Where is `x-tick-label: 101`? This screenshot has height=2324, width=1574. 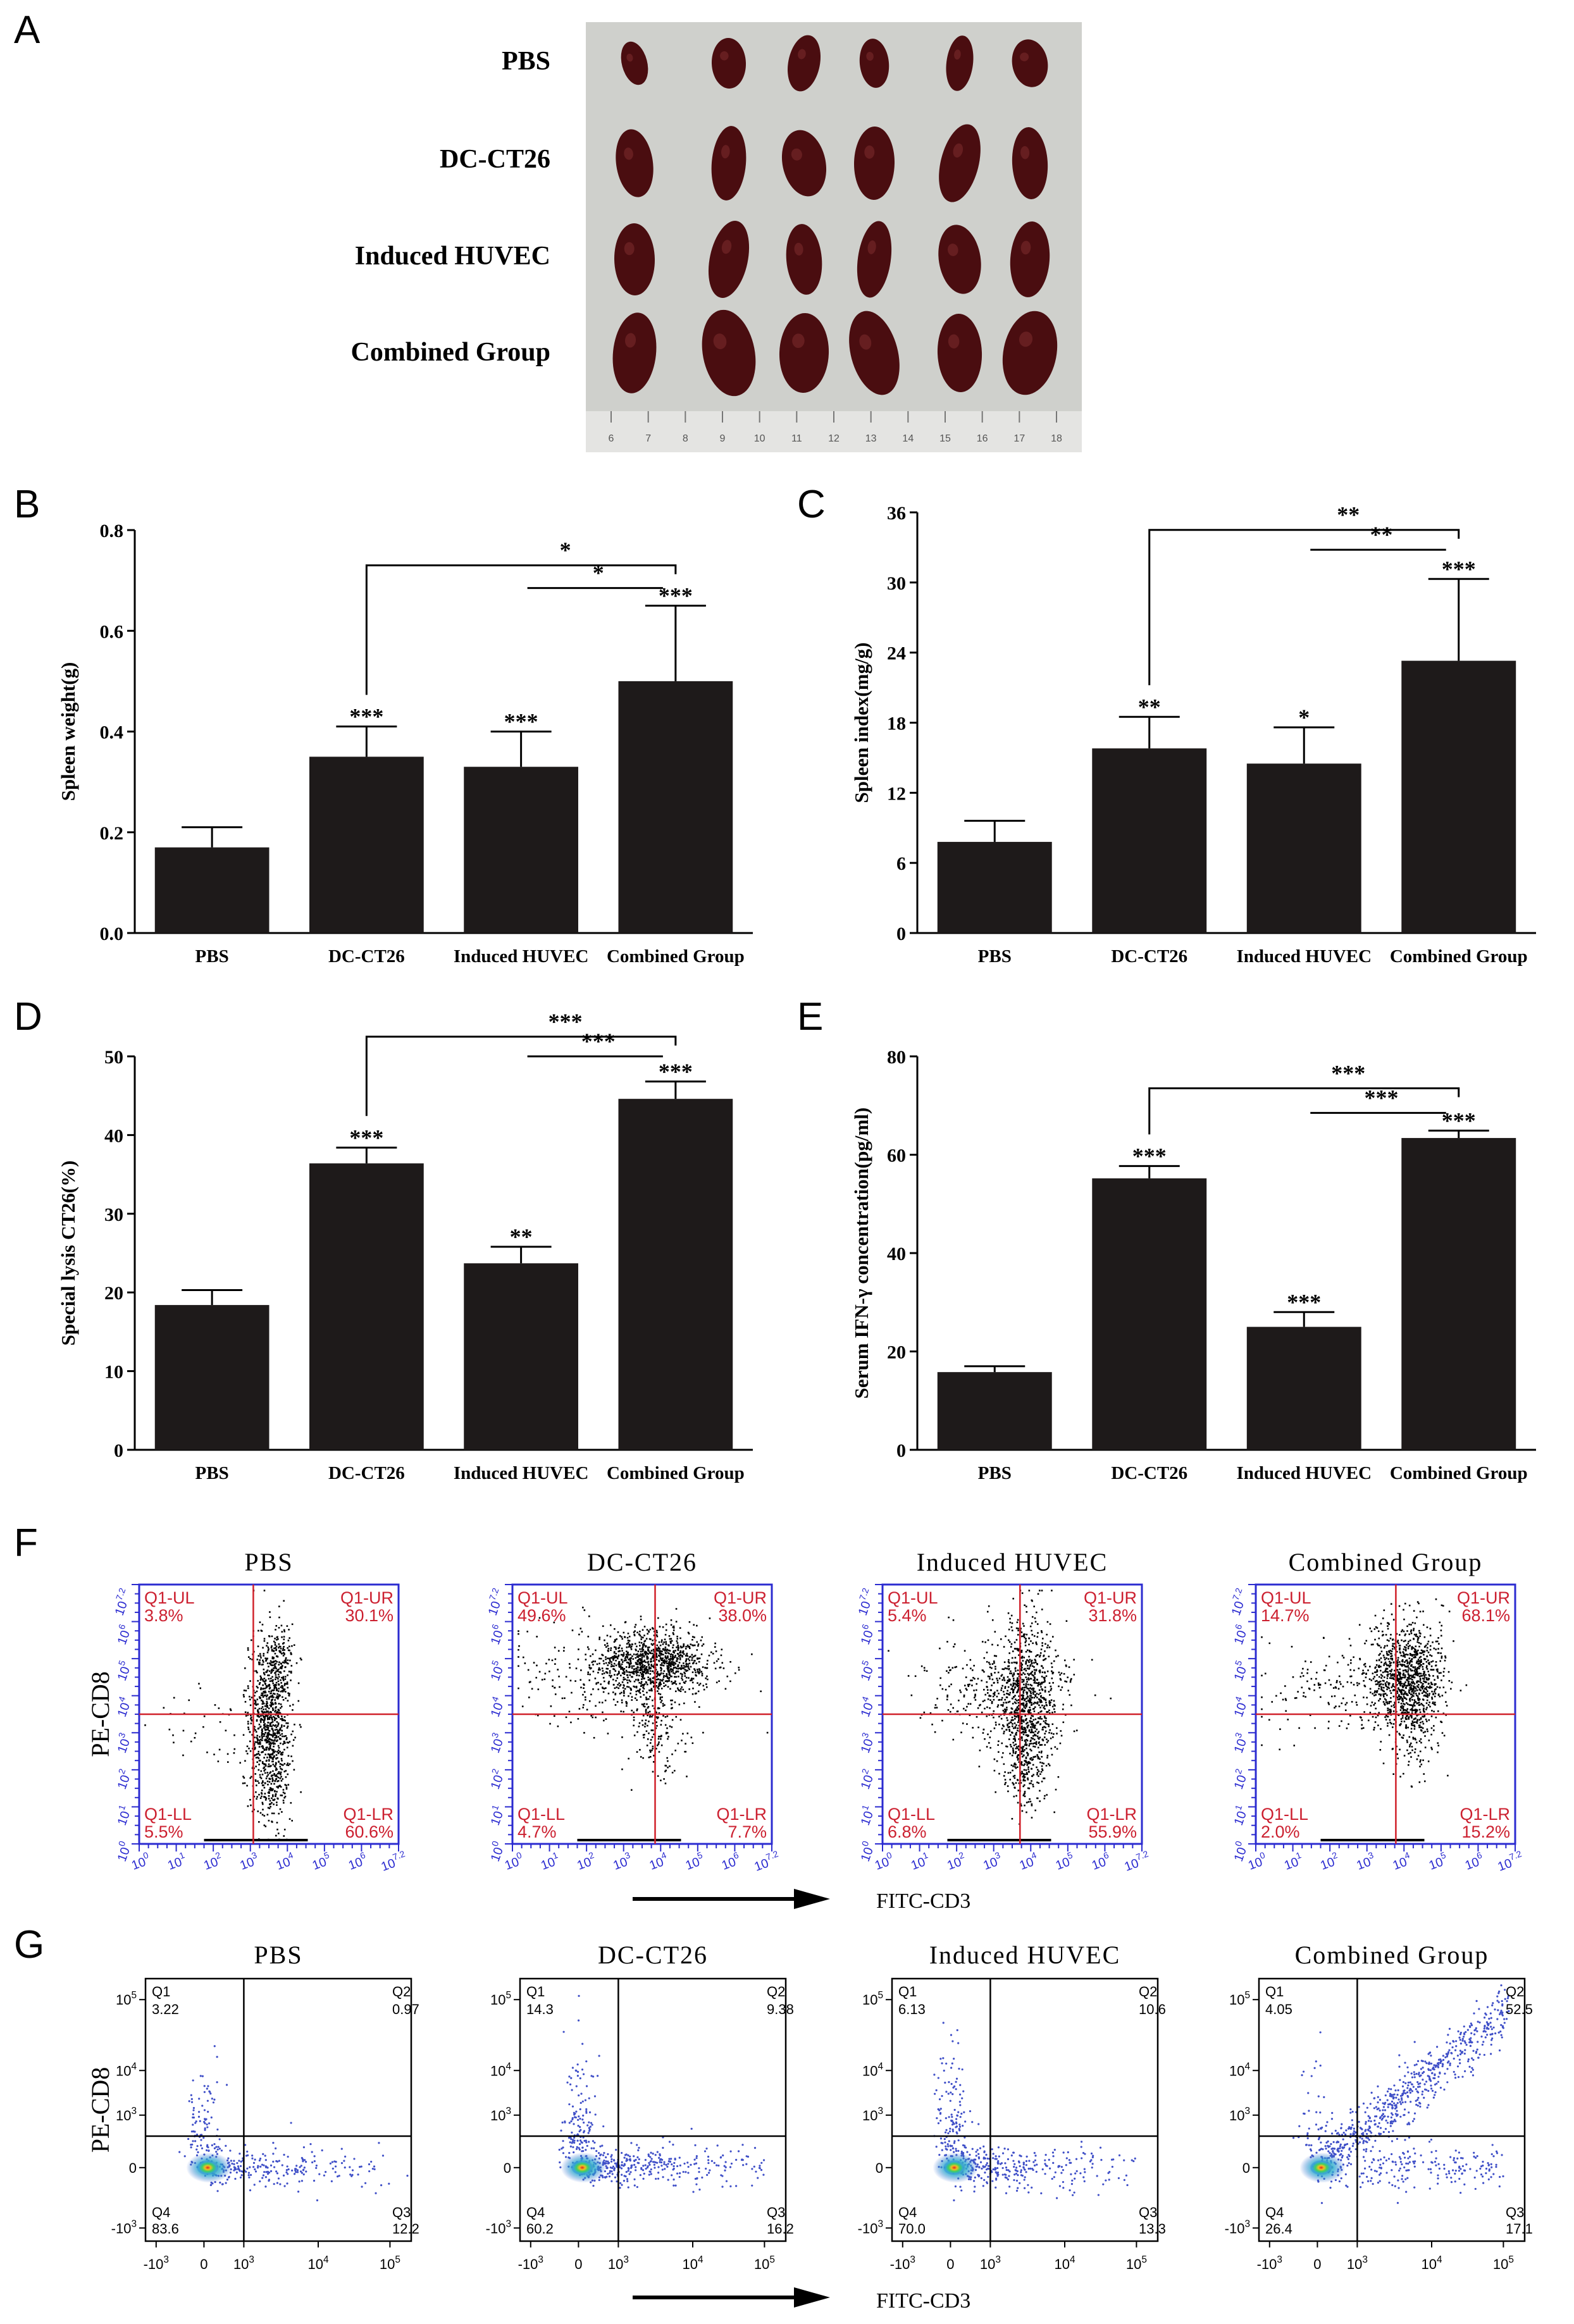
x-tick-label: 101 is located at coordinates (550, 1861).